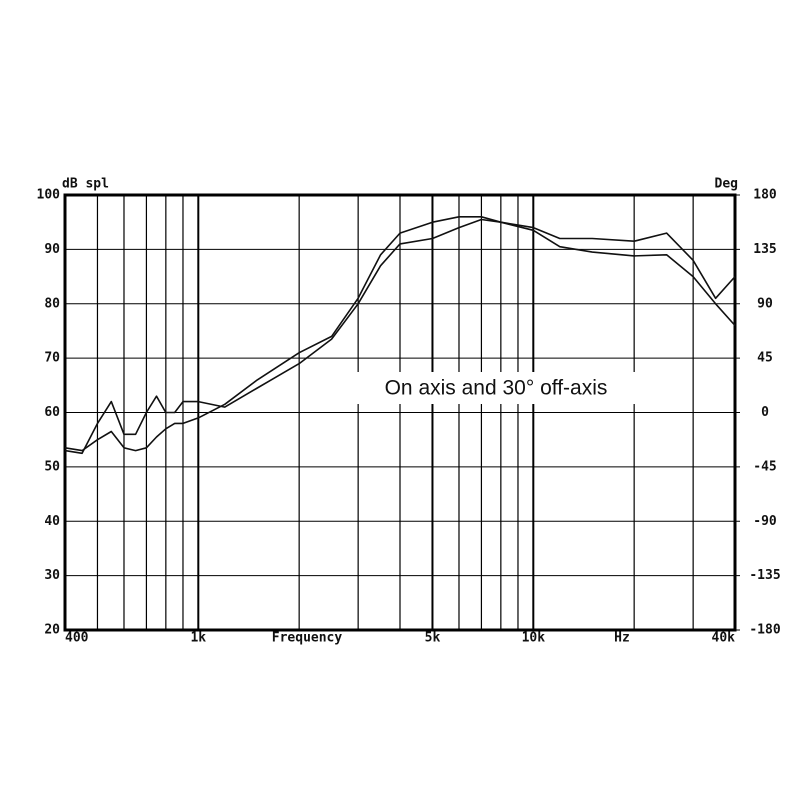 The image size is (800, 804). Describe the element at coordinates (764, 630) in the screenshot. I see `y2-tick-label: -180` at that location.